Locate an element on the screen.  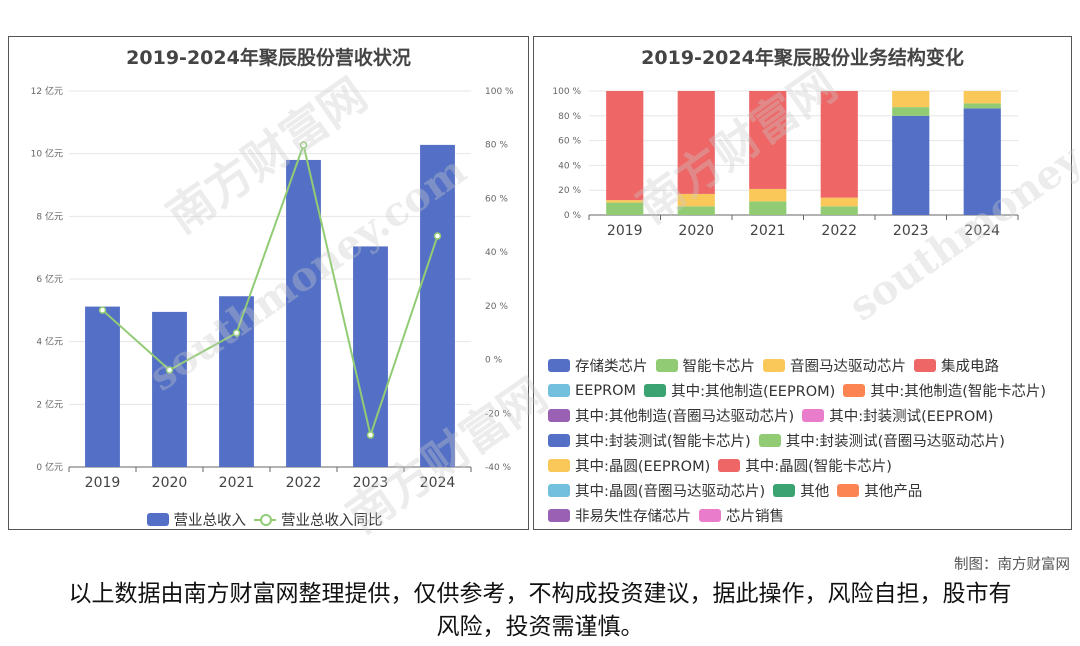
legend-item: 其中:晶圆(音圈马达驱动芯片) is located at coordinates (656, 490).